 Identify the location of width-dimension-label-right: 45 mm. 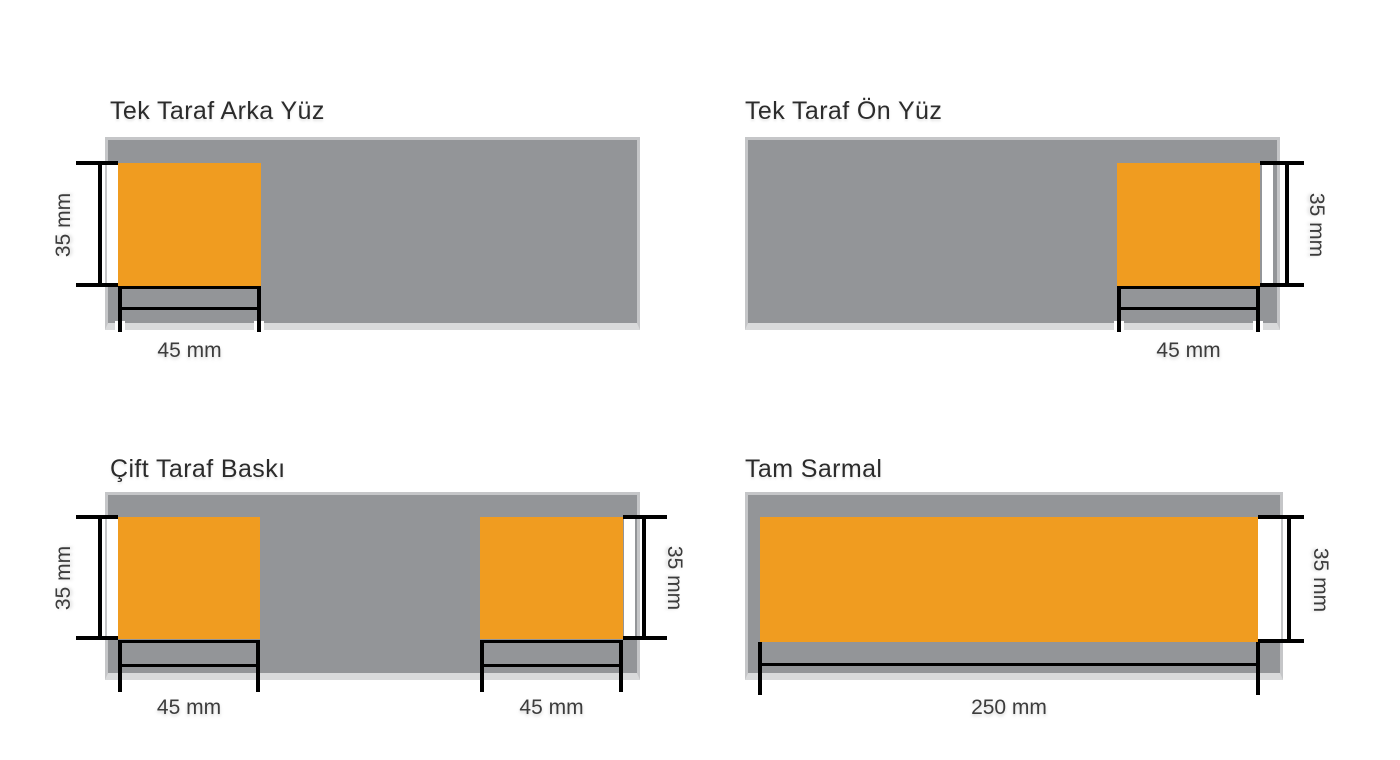
(551, 707).